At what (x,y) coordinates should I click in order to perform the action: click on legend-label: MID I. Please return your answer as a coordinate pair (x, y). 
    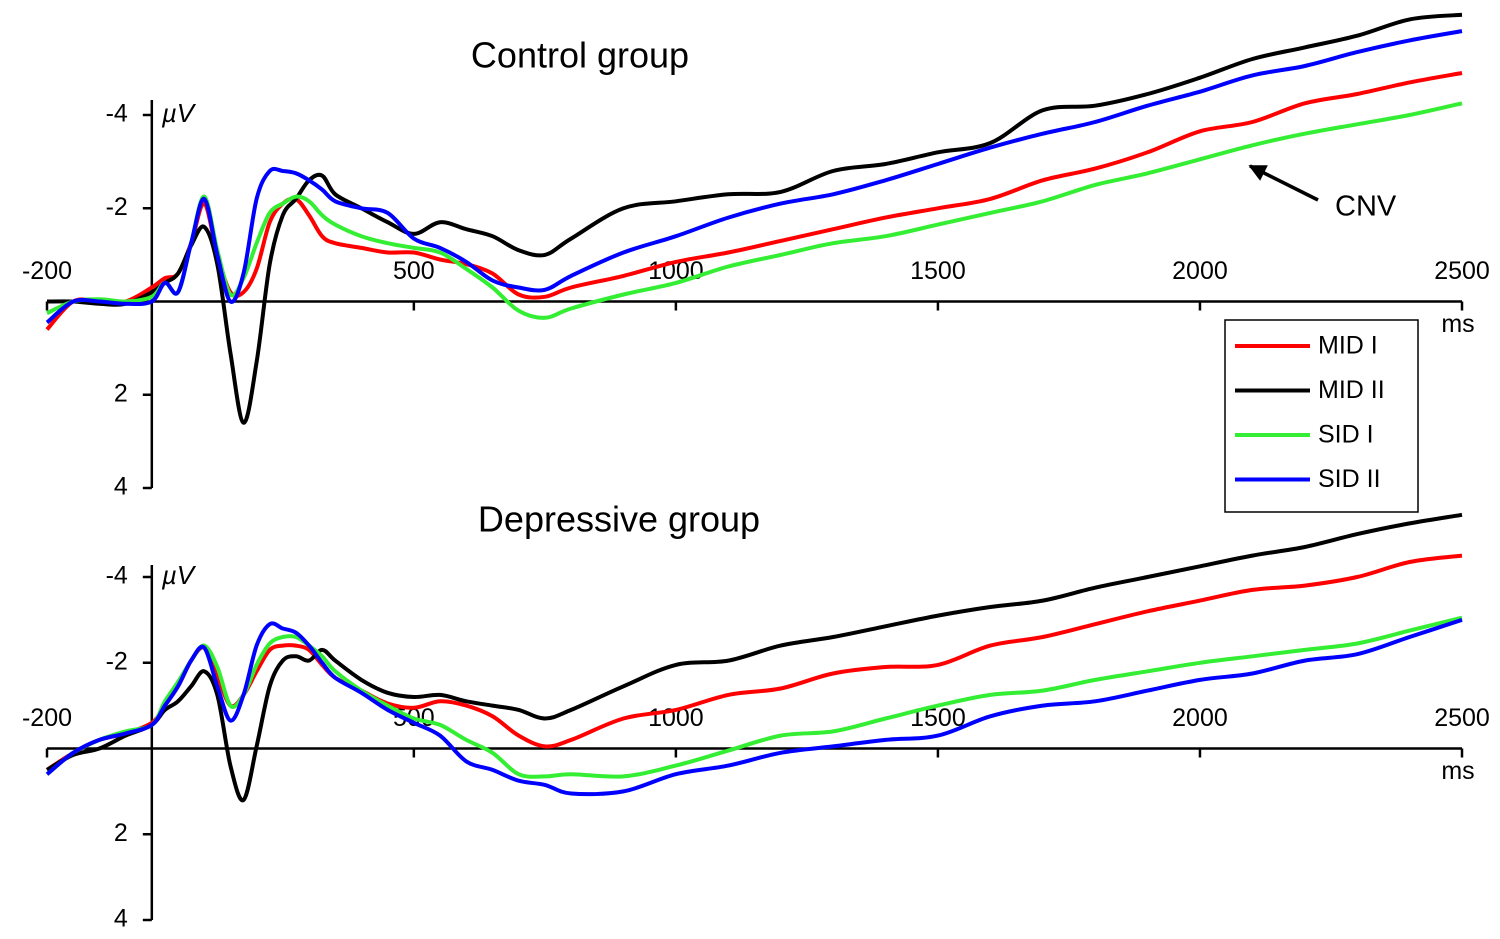
    Looking at the image, I should click on (1348, 346).